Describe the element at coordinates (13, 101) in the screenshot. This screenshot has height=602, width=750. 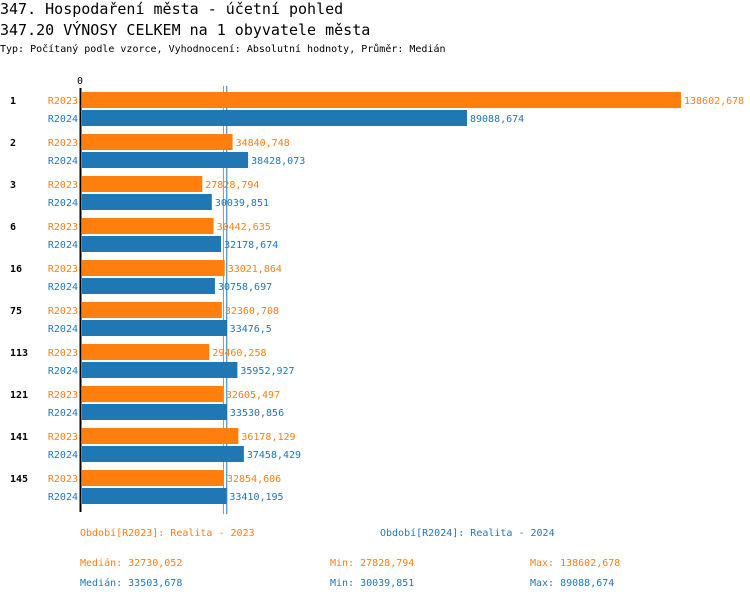
I see `category-label: 1` at that location.